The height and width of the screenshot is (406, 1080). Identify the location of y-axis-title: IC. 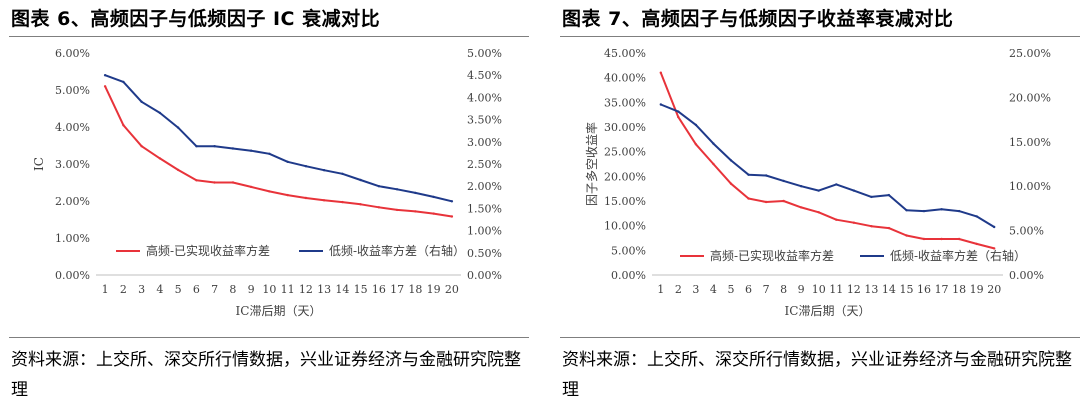
(39, 164).